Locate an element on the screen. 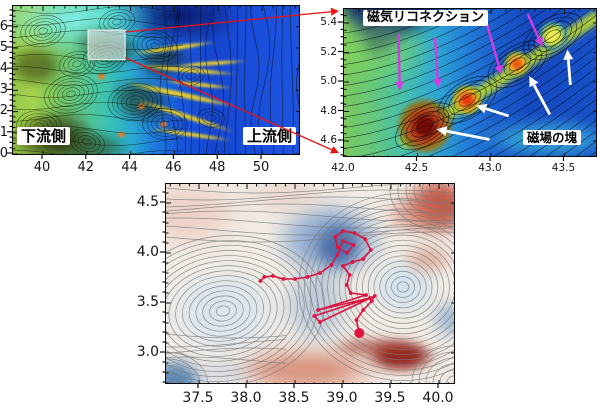 This screenshot has height=410, width=600. x-axis-tick-label: 42.5 is located at coordinates (416, 168).